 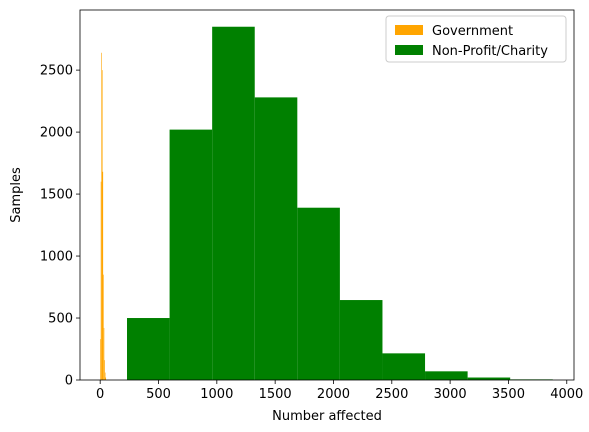 I want to click on y-tick-label-0: 0, so click(x=69, y=381).